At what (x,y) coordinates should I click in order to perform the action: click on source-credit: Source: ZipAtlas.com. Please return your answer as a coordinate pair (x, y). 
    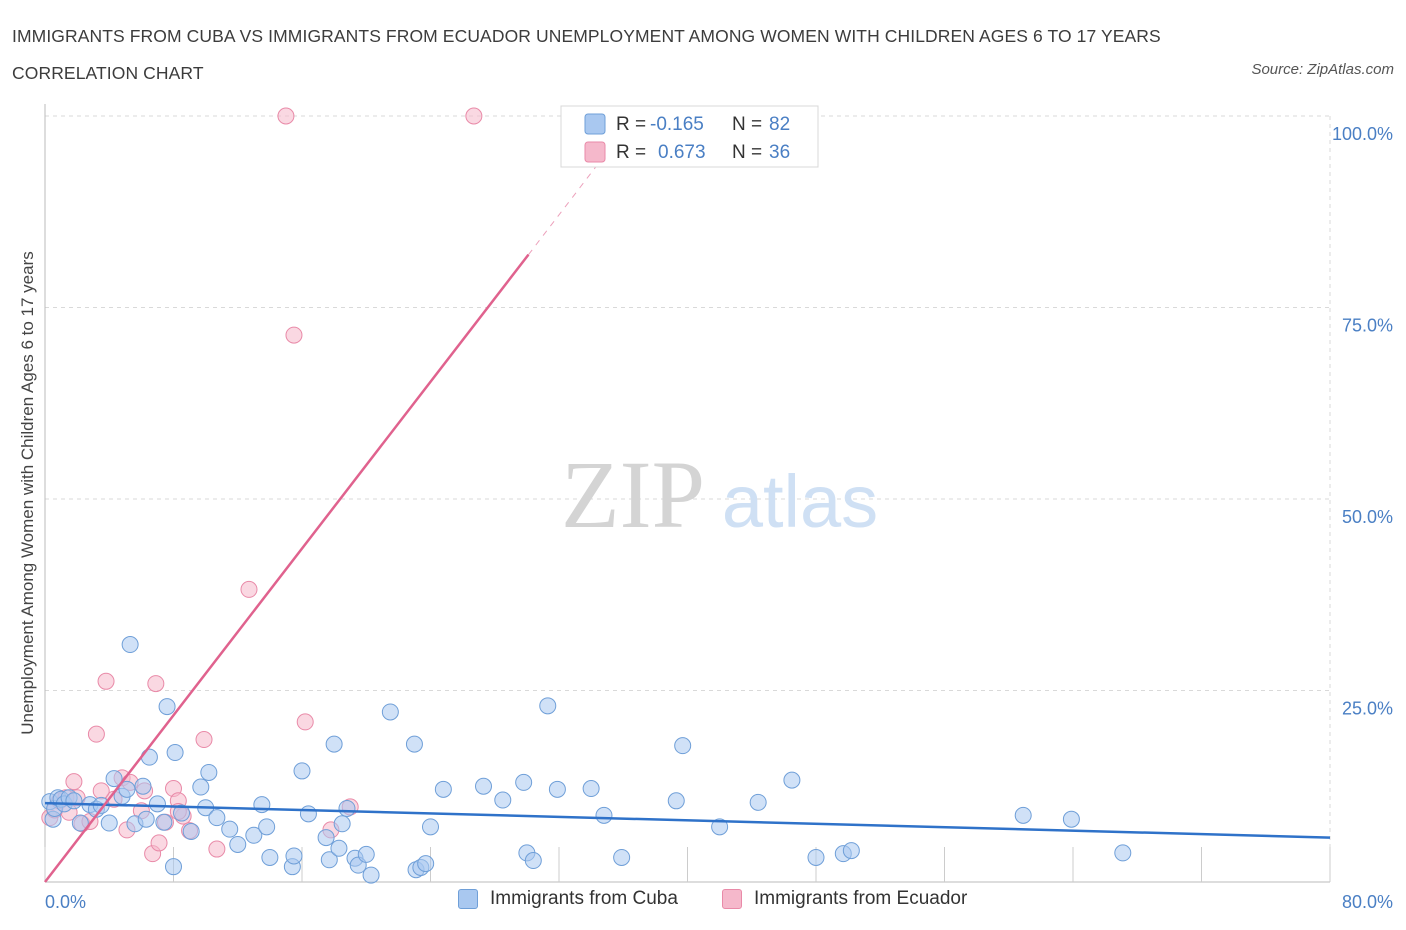
    Looking at the image, I should click on (1322, 69).